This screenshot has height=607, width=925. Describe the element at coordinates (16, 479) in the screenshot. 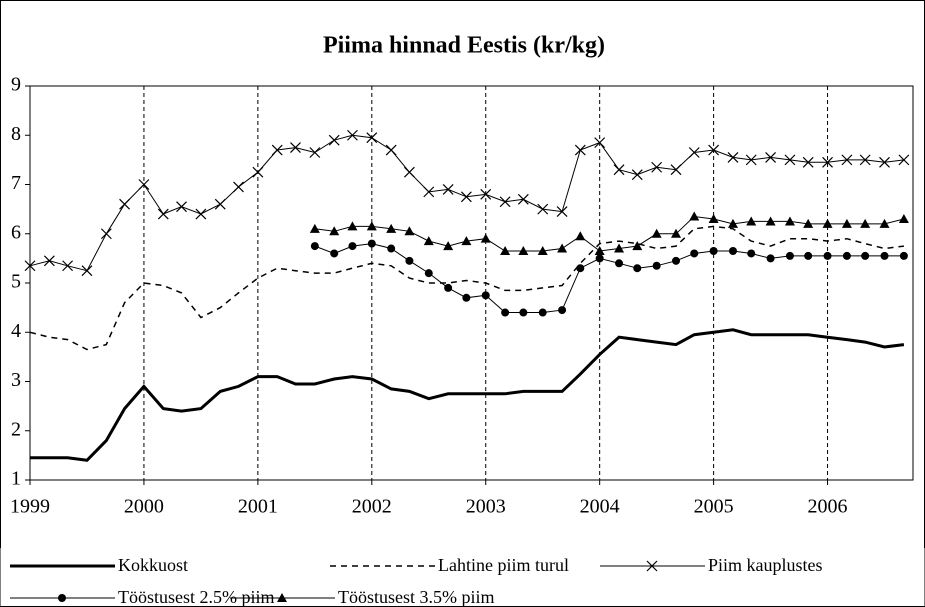

I see `y-tick-label: 1` at that location.